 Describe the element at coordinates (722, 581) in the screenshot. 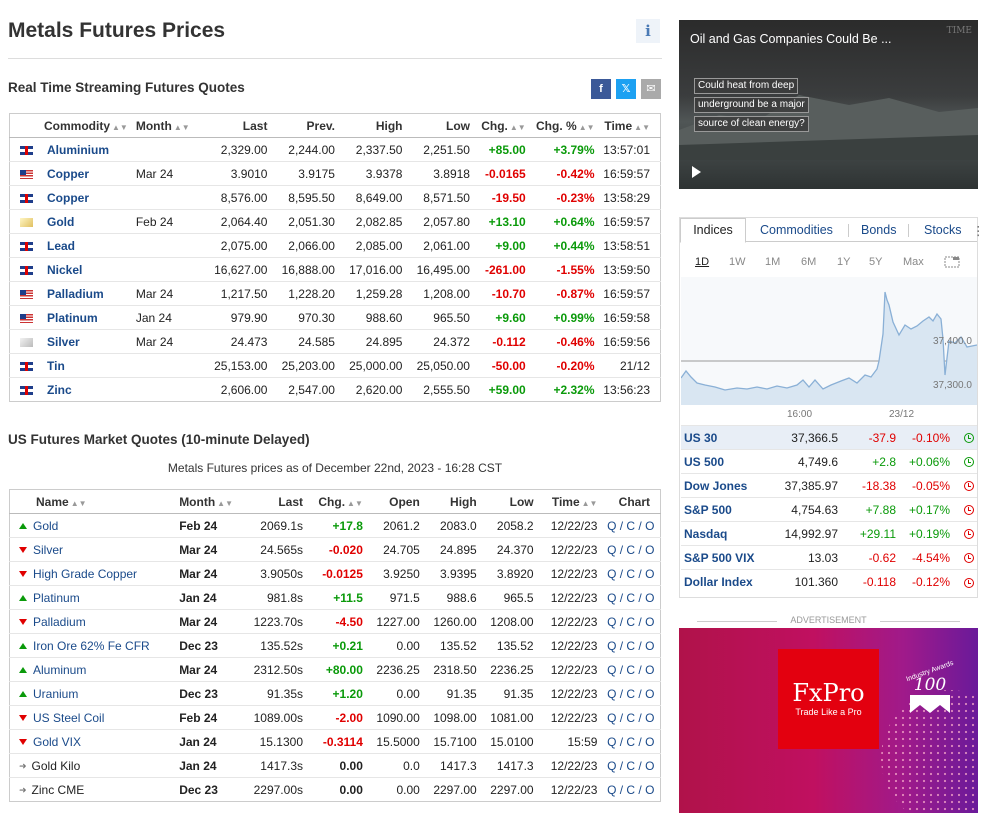

I see `index-name: Dollar Index` at that location.